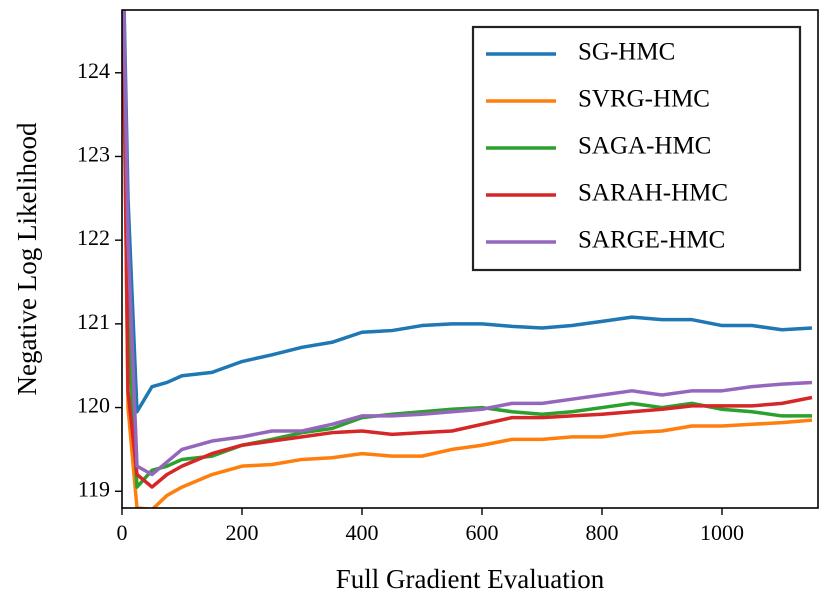 This screenshot has width=829, height=611. I want to click on x-tick-label: 200, so click(242, 532).